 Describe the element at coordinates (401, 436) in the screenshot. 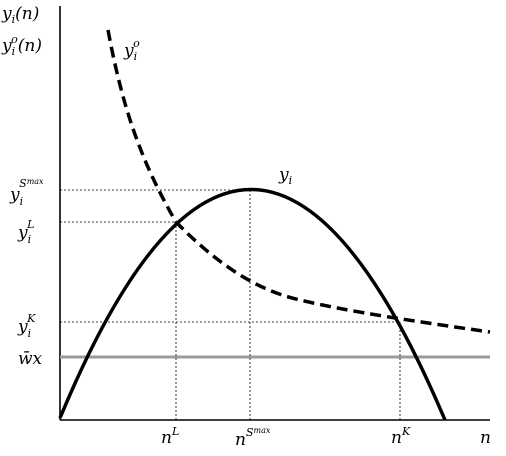

I see `x-tick-K: nK` at that location.